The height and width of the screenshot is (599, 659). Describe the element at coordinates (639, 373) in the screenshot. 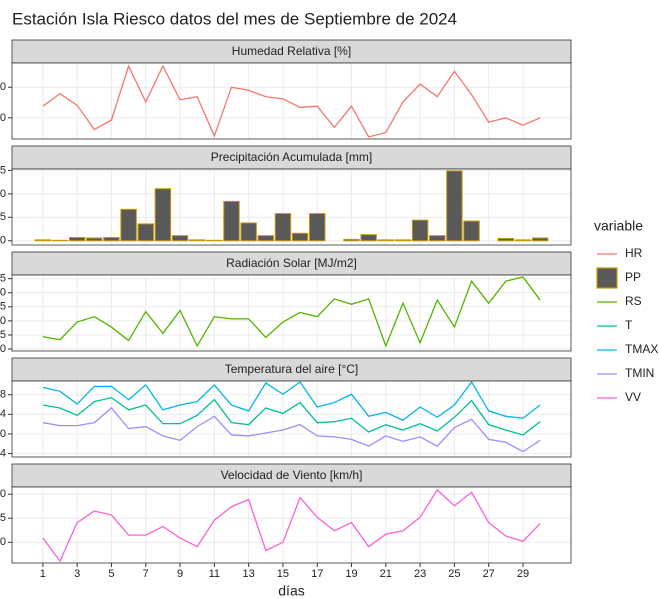

I see `legend-label: TMIN` at that location.